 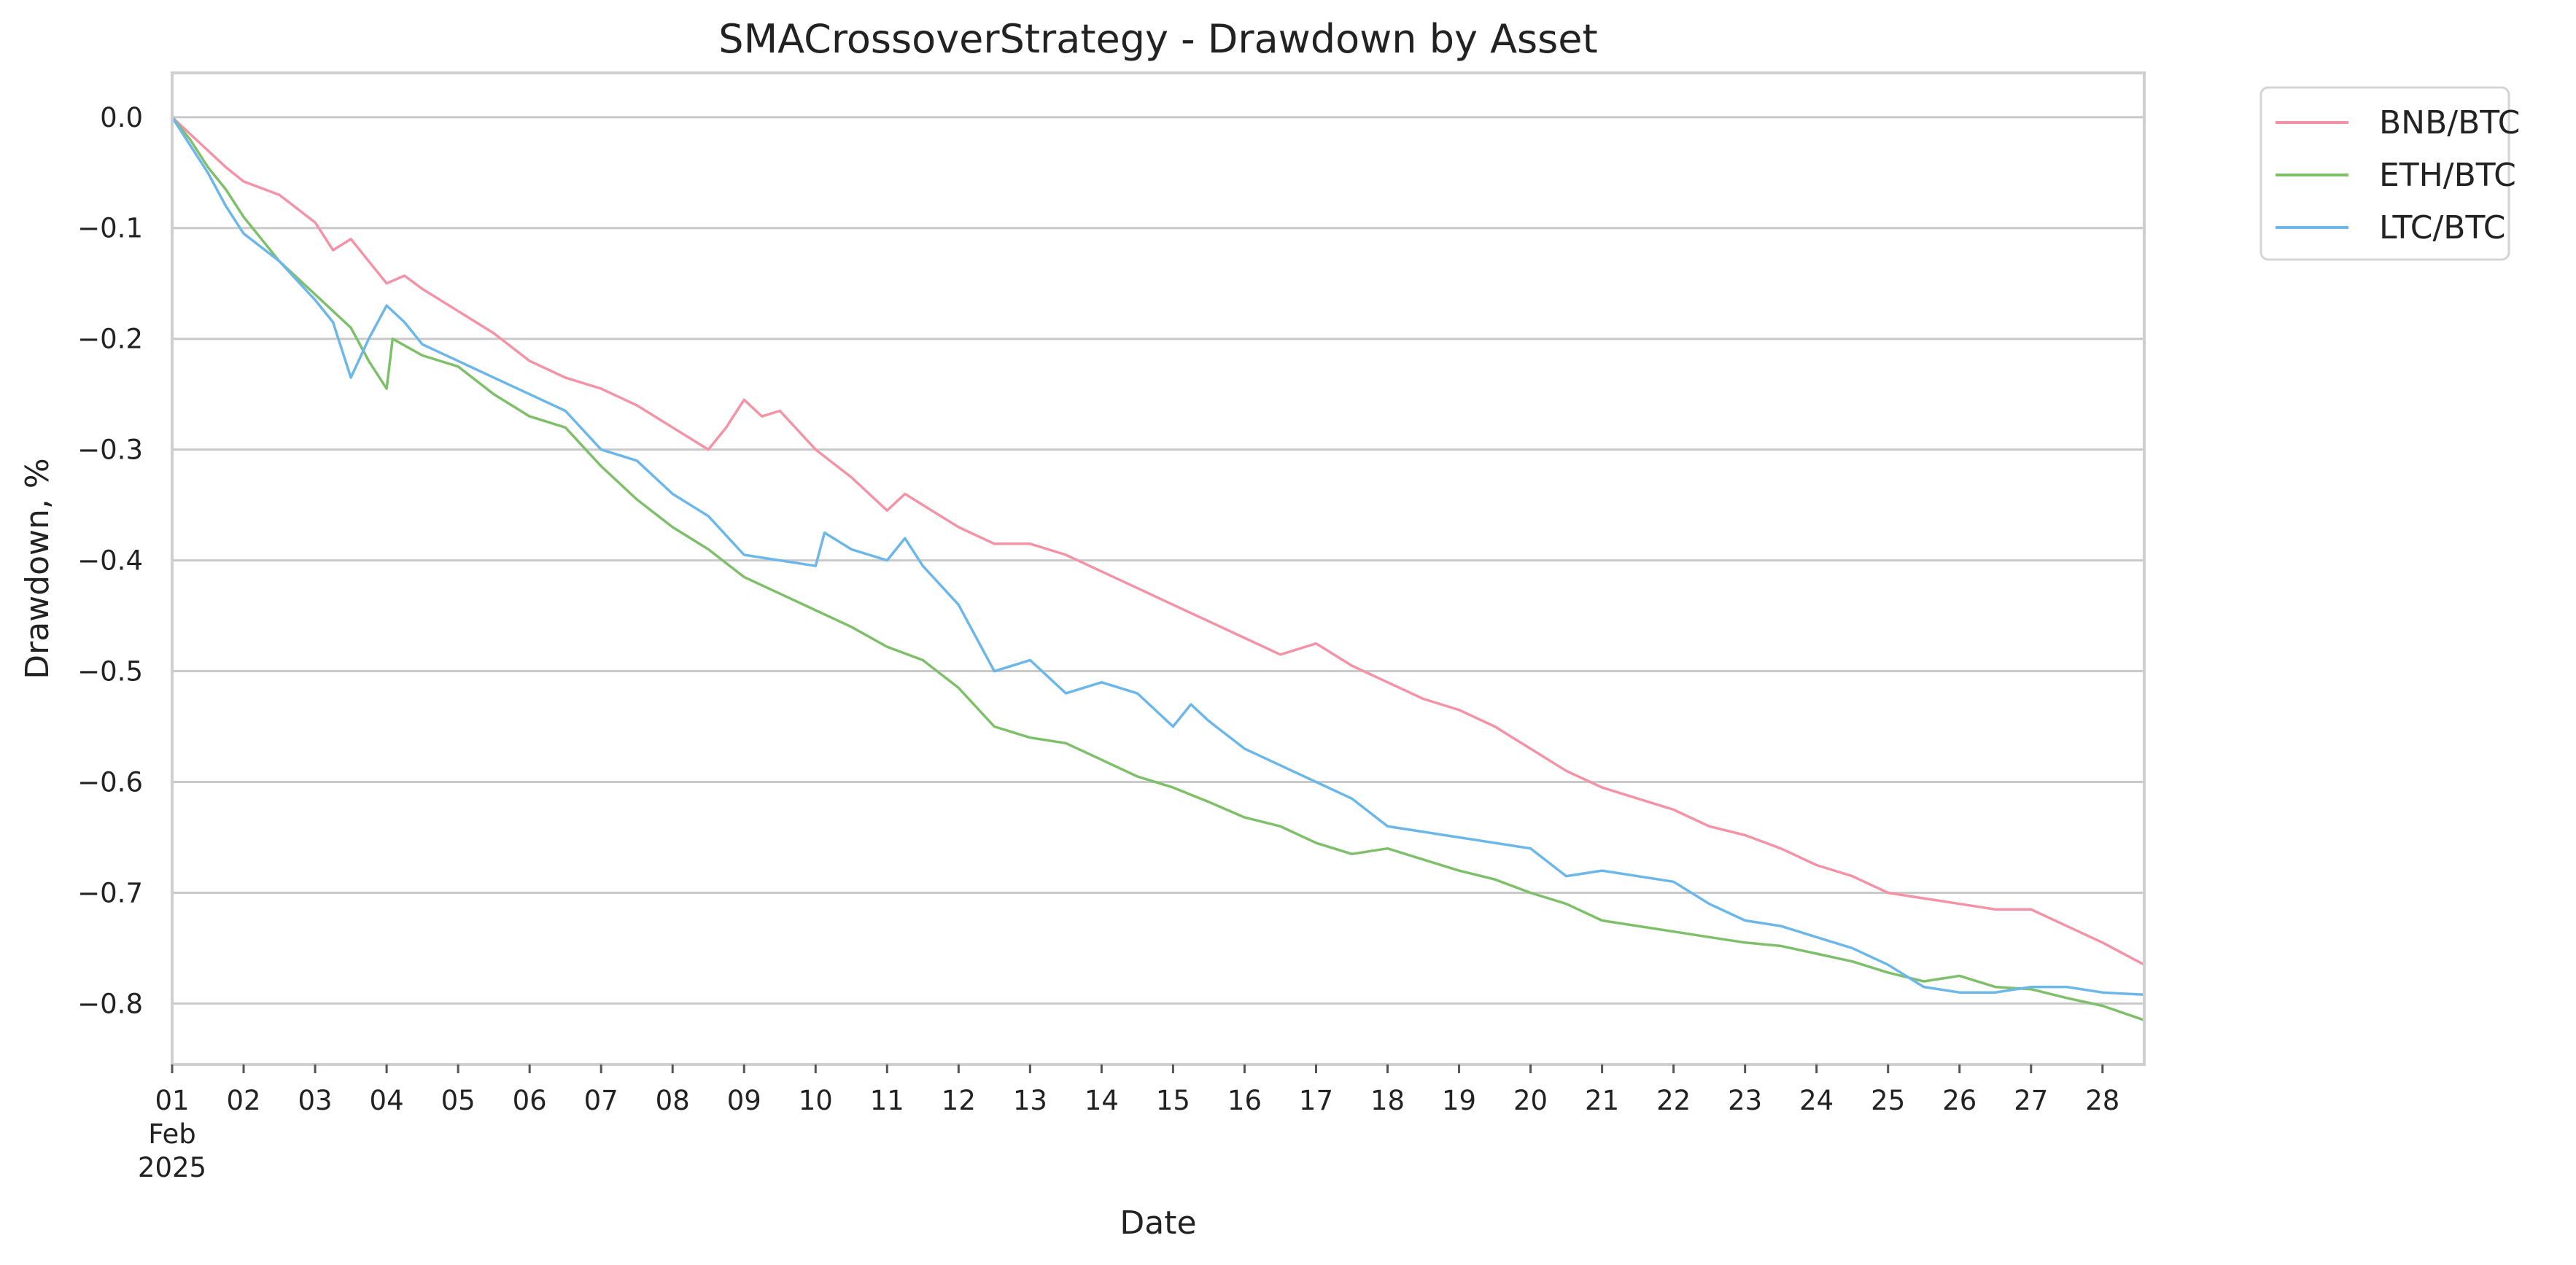 What do you see at coordinates (110, 1004) in the screenshot?
I see `y-tick-label: −0.8` at bounding box center [110, 1004].